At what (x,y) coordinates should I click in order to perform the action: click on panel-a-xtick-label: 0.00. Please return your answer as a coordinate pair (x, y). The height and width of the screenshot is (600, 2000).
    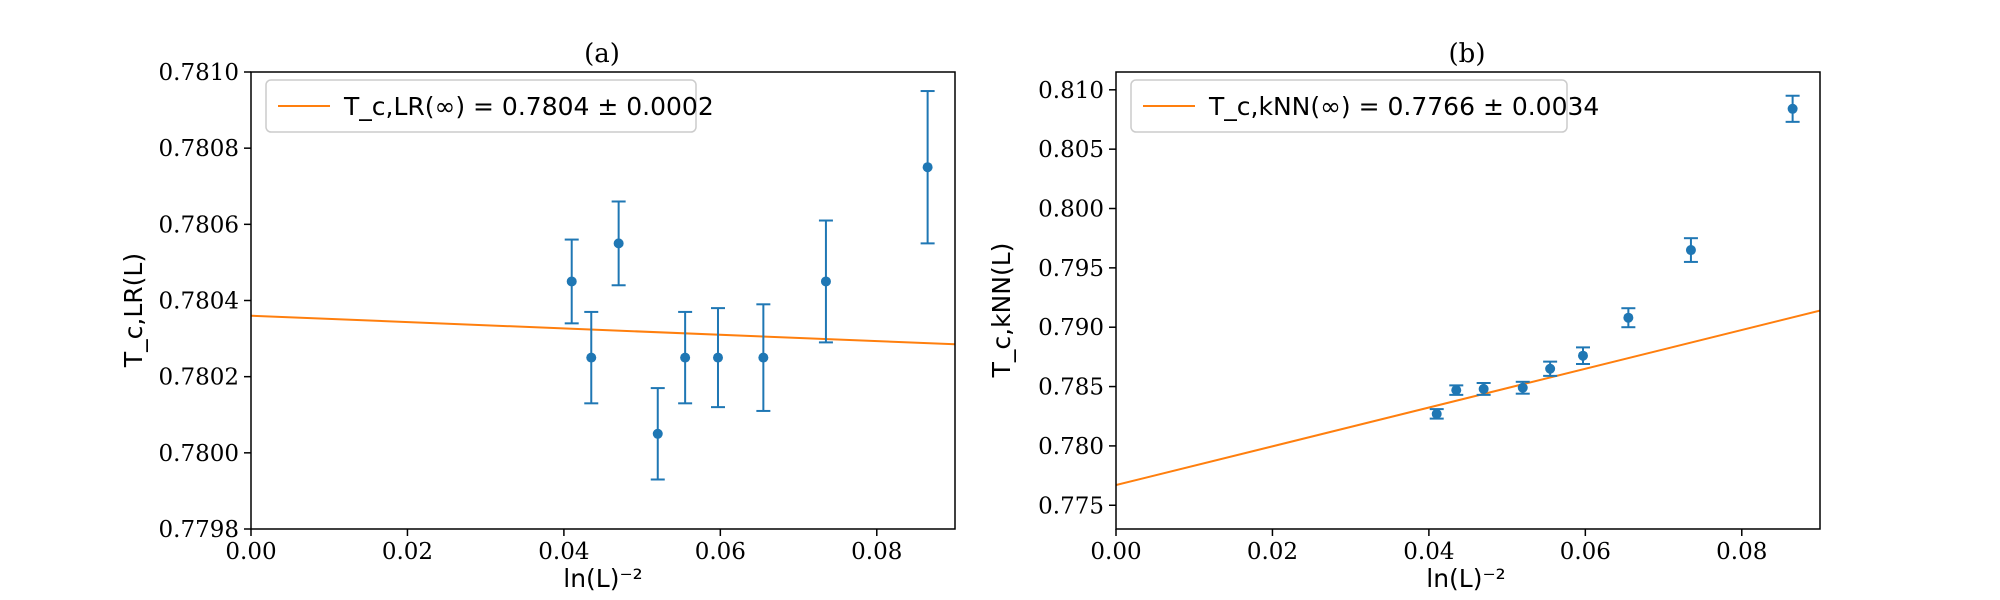
    Looking at the image, I should click on (250, 552).